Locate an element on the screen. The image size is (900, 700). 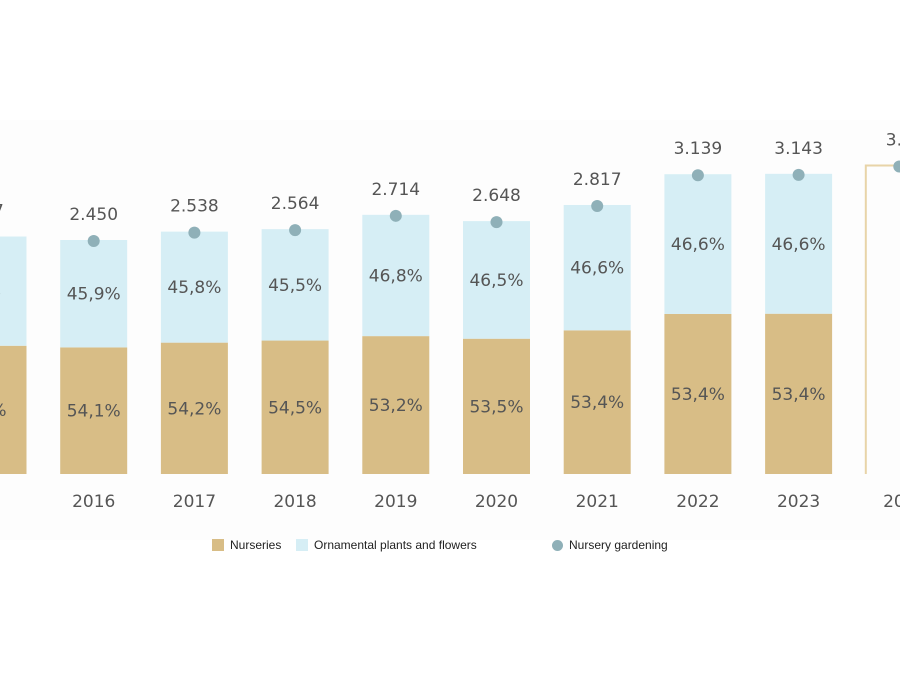
x-tick-label-2017: 2017 is located at coordinates (194, 502).